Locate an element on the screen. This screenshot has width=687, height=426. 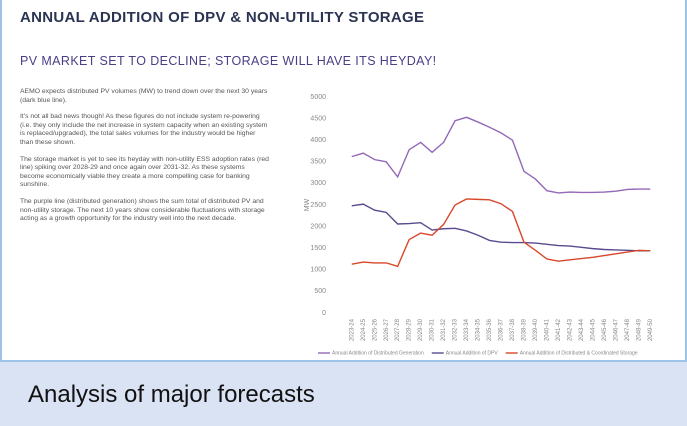
x-tick-label: 2046-47 is located at coordinates (616, 329).